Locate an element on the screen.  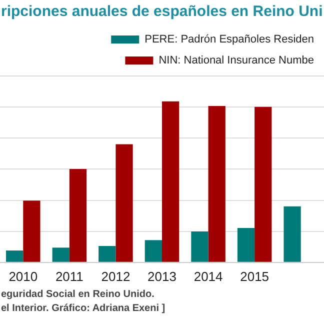
x-tick-label: 2011 is located at coordinates (69, 276).